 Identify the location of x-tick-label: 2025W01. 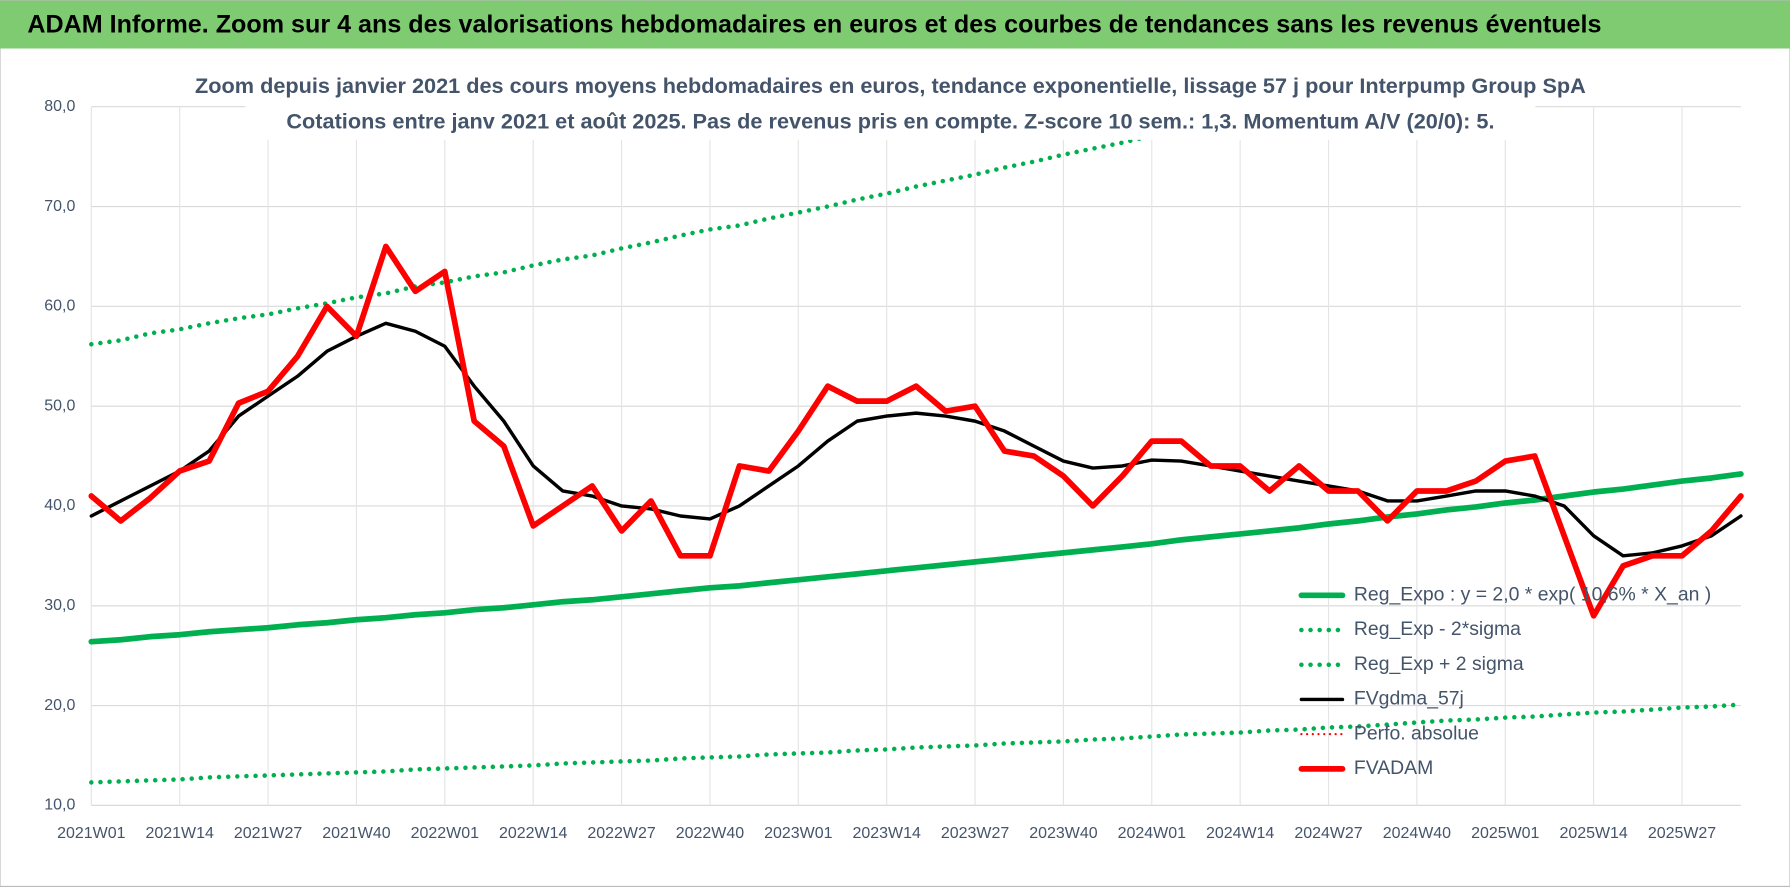
(1505, 833).